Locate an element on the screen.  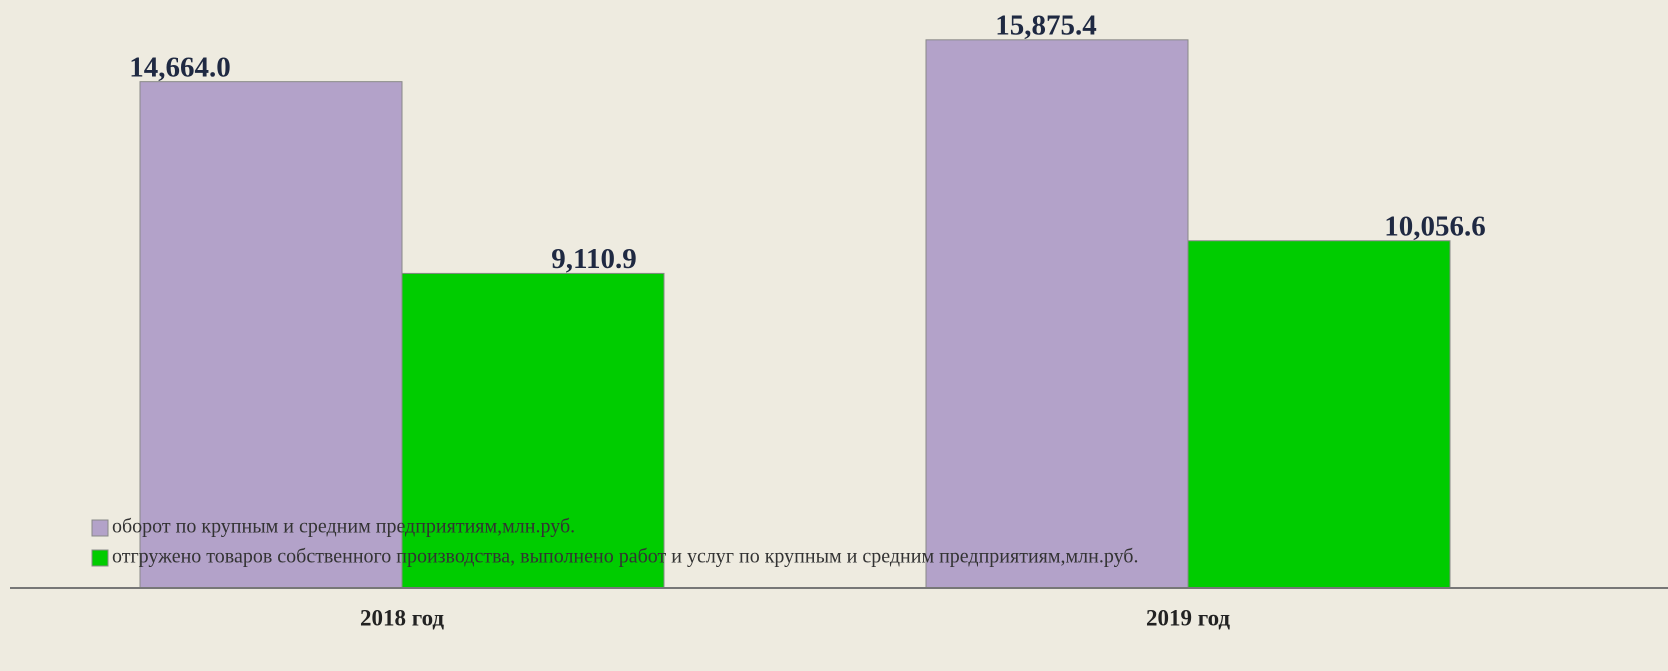
data-label: 10,056.6 is located at coordinates (1435, 226).